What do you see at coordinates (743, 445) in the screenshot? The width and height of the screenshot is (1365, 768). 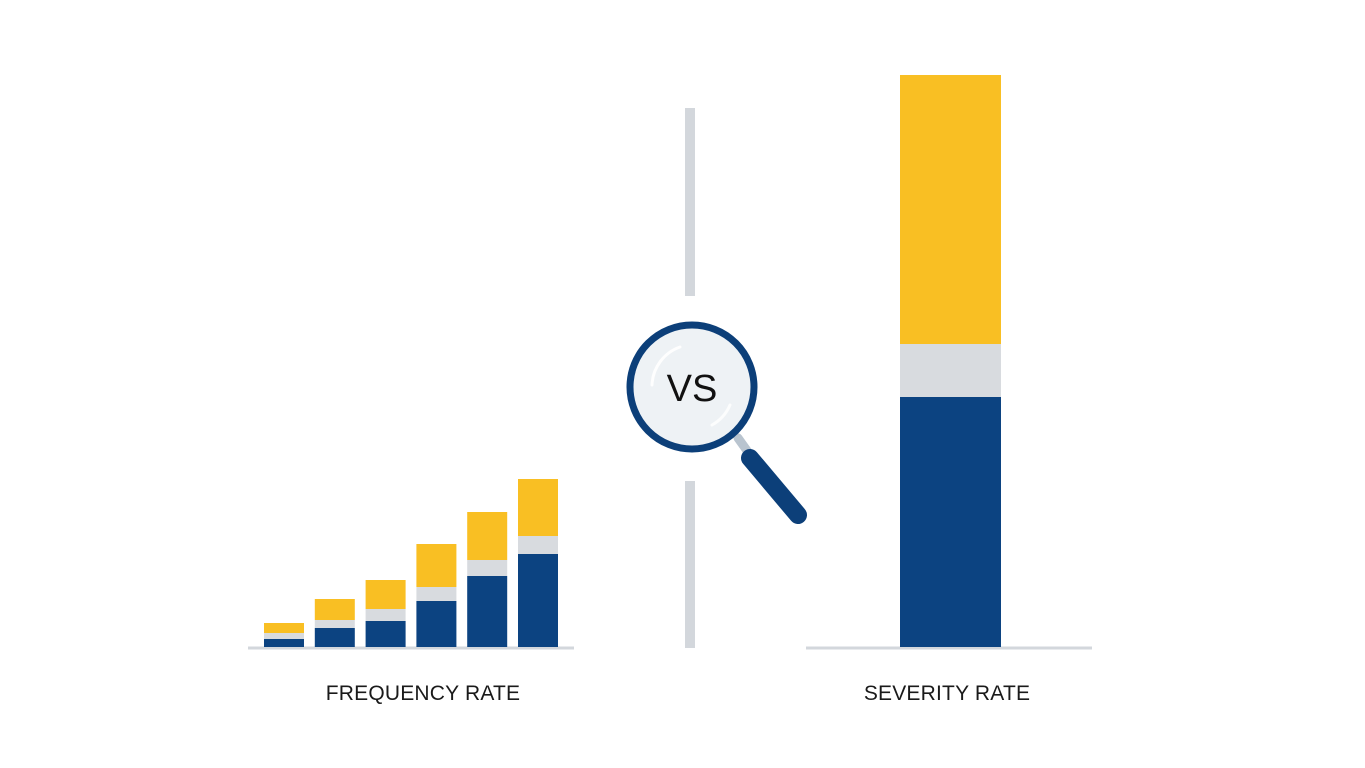 I see `magnifier-handle-neck` at bounding box center [743, 445].